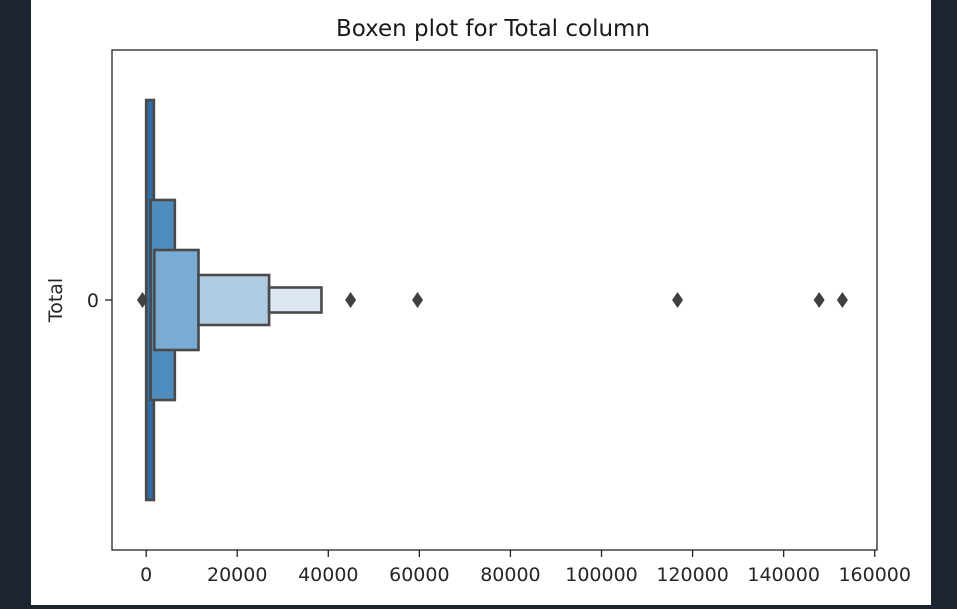  Describe the element at coordinates (93, 301) in the screenshot. I see `y-tick-label: 0` at that location.